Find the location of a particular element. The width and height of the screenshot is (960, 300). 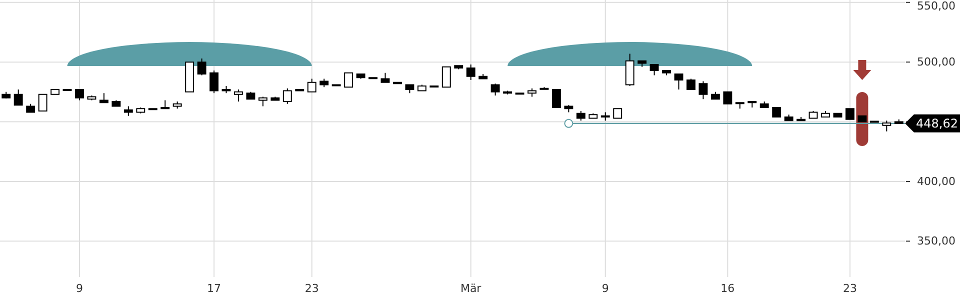

y-tick-label: 400,00 is located at coordinates (936, 181).